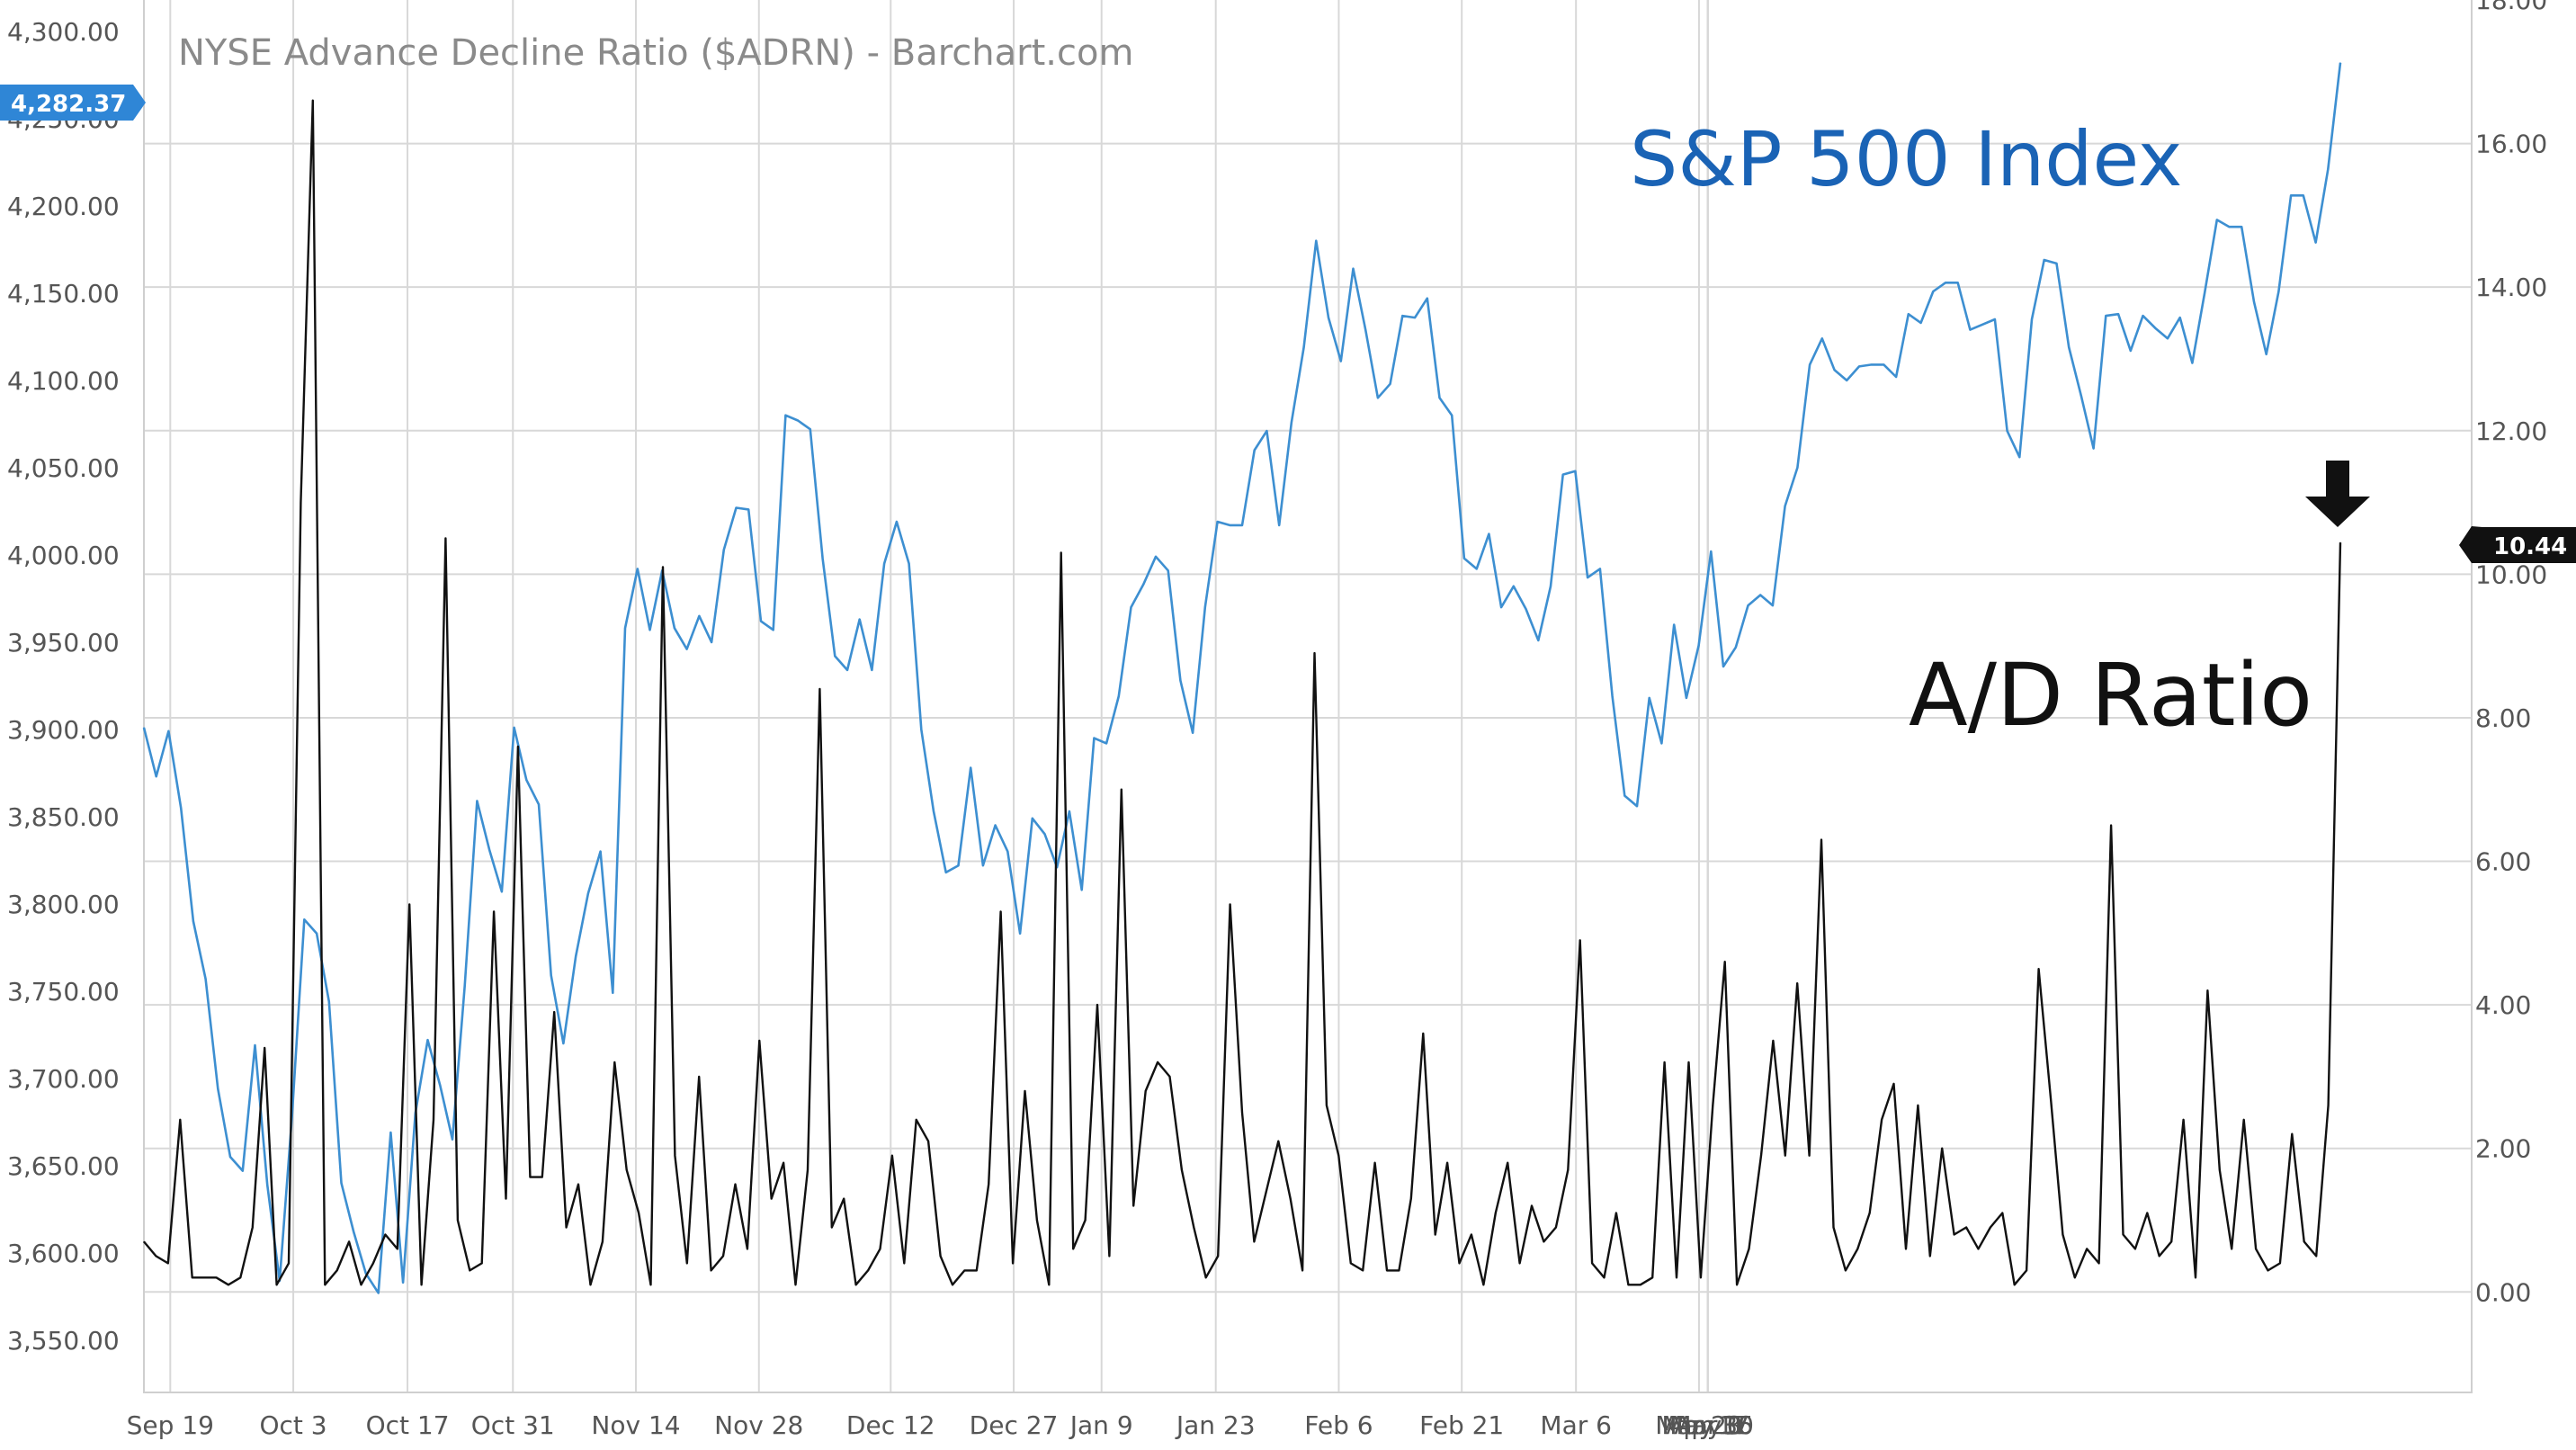  What do you see at coordinates (513, 1425) in the screenshot?
I see `x-tick-label: Oct 31` at bounding box center [513, 1425].